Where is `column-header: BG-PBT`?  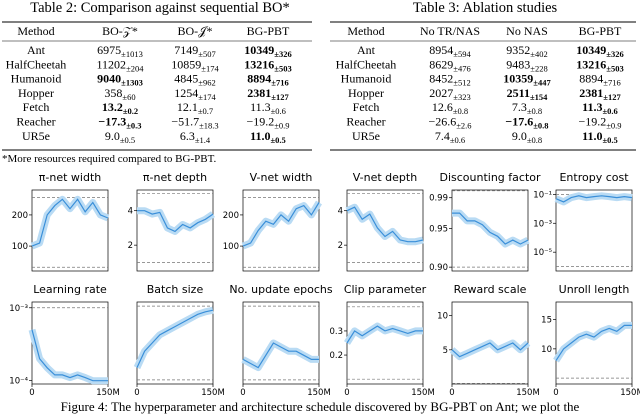 column-header: BG-PBT is located at coordinates (268, 31).